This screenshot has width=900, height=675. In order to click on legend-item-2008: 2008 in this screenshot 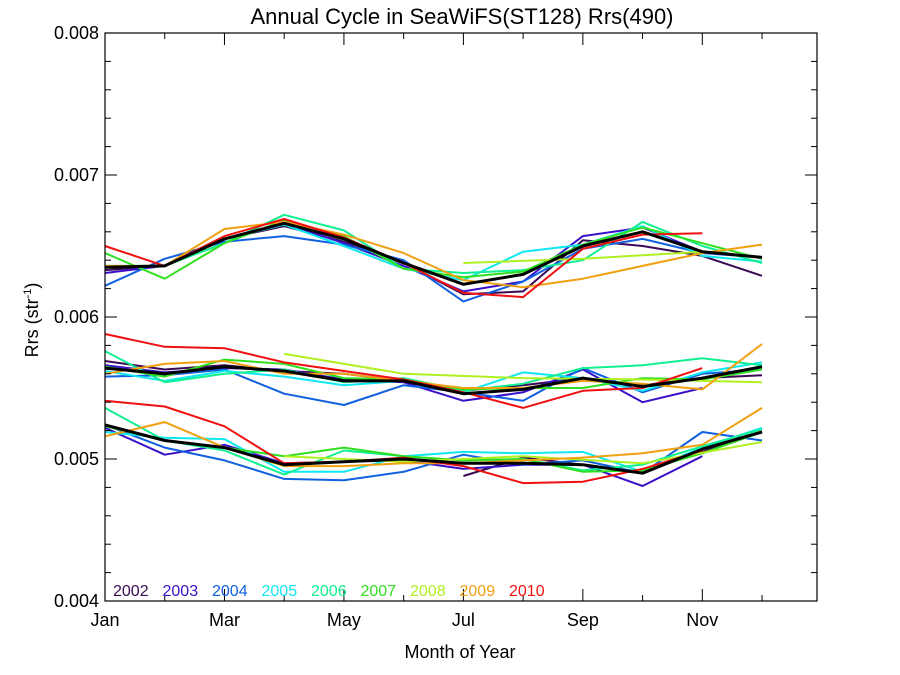, I will do `click(428, 591)`.